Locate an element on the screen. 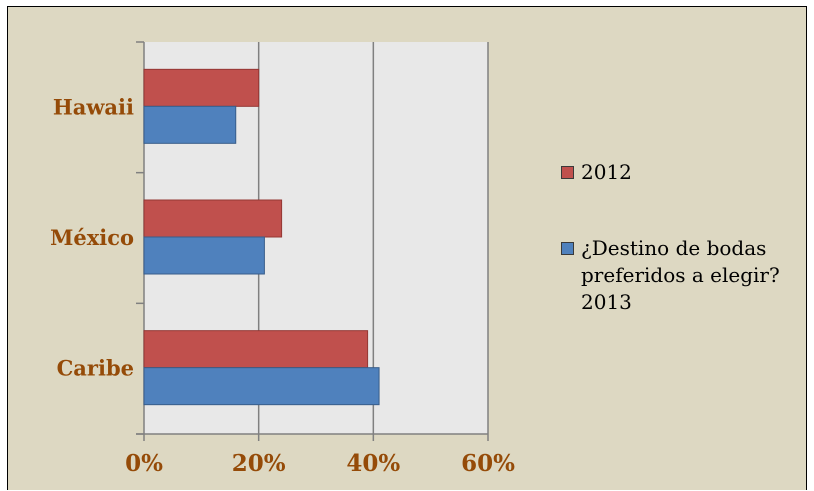 This screenshot has height=491, width=814. x-tick-label-3: 60% is located at coordinates (488, 463).